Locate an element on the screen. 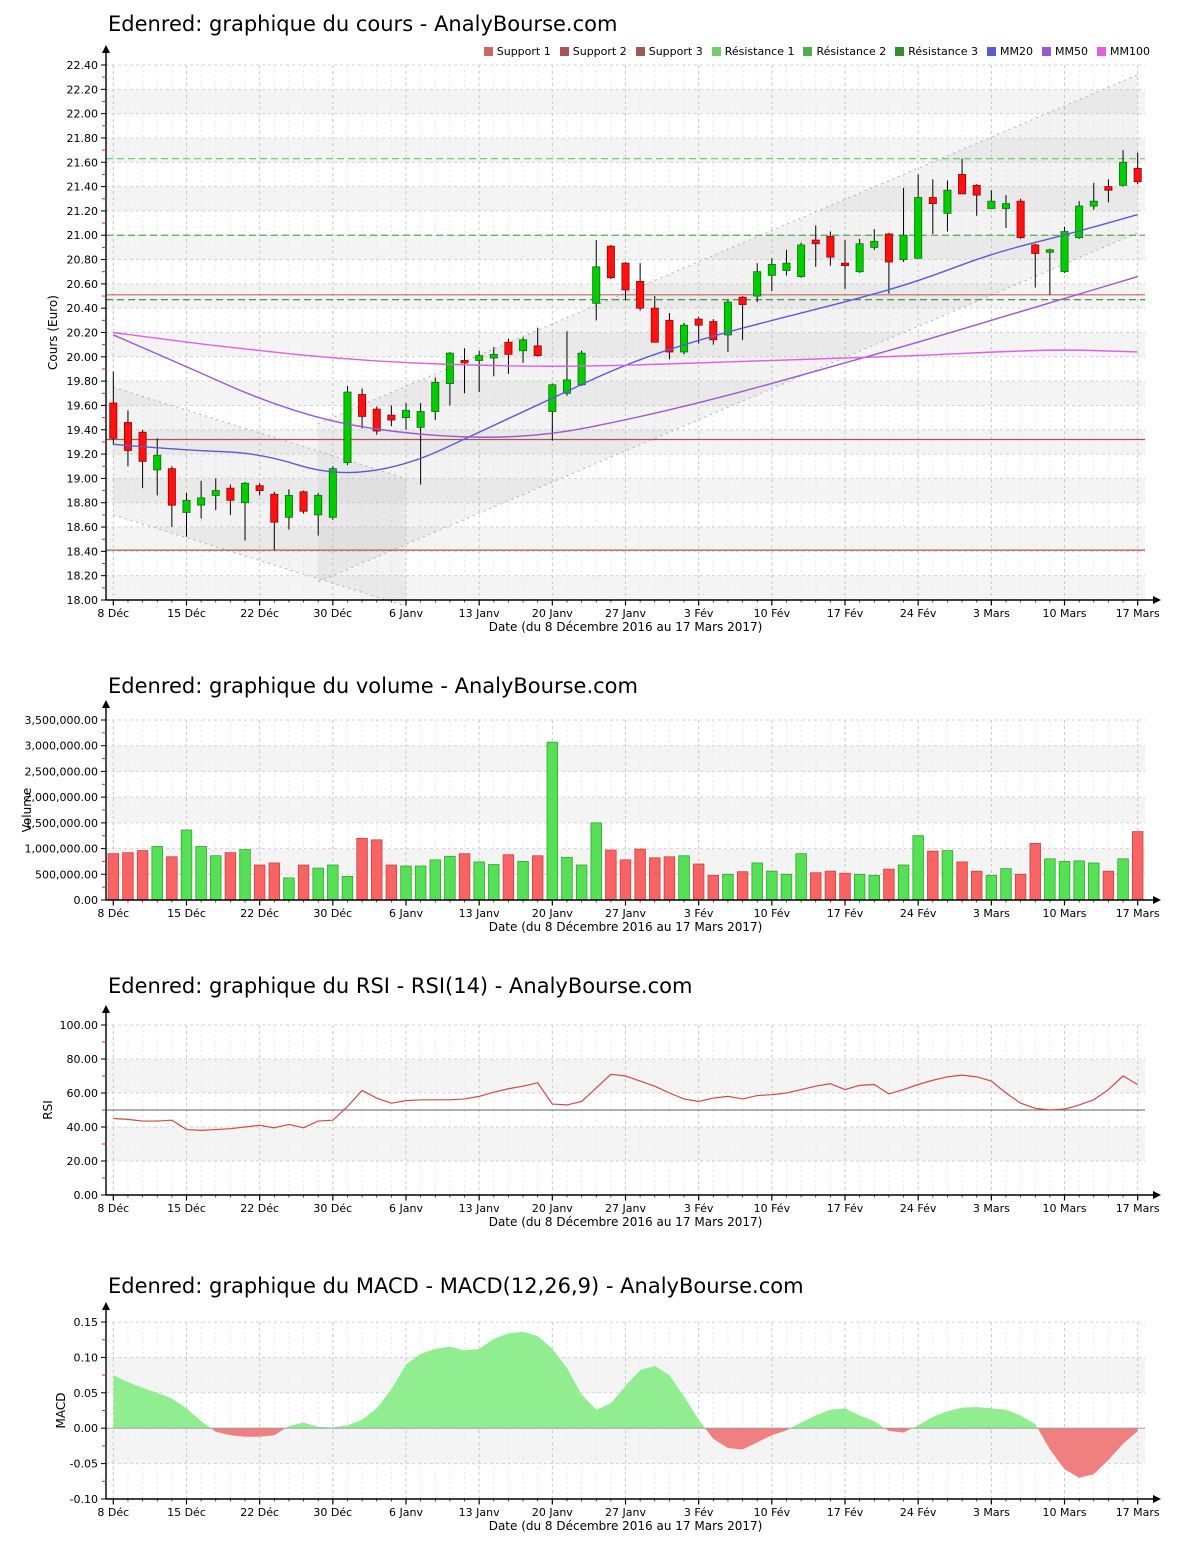  macd-y-axis-label: MACD is located at coordinates (61, 1411).